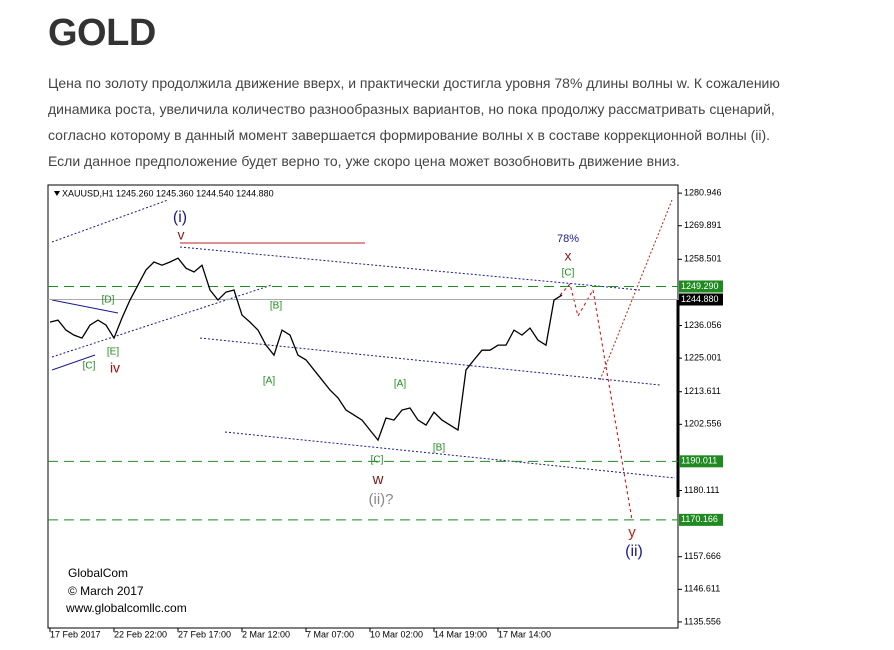 This screenshot has width=894, height=650. Describe the element at coordinates (102, 33) in the screenshot. I see `title: GOLD` at that location.